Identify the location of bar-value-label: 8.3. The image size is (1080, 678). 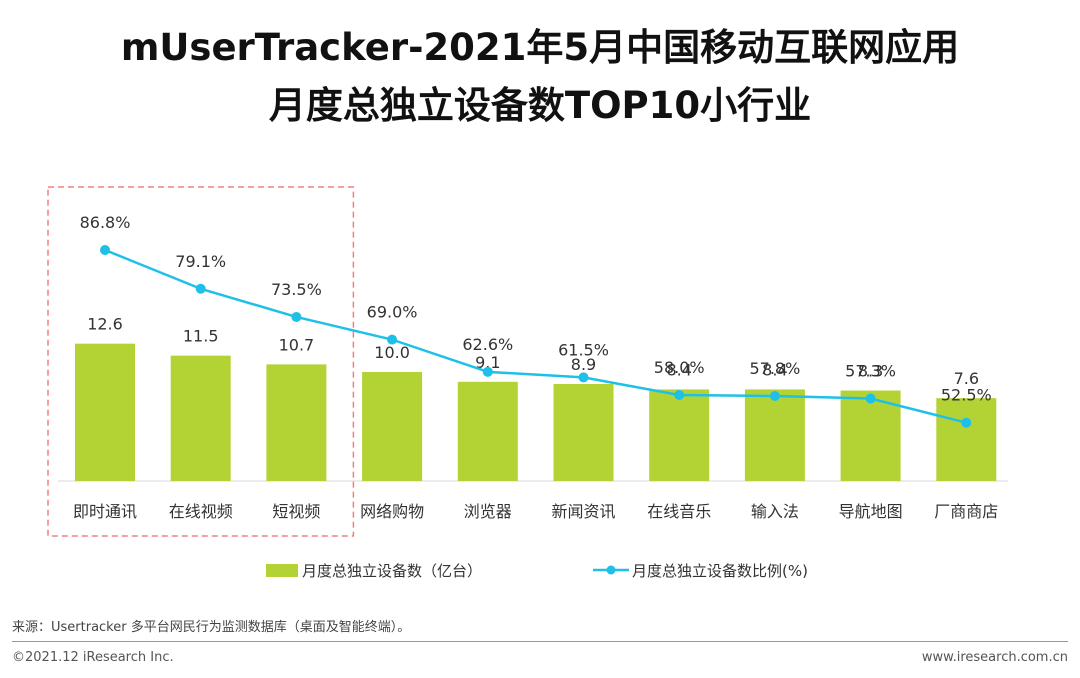
(870, 371).